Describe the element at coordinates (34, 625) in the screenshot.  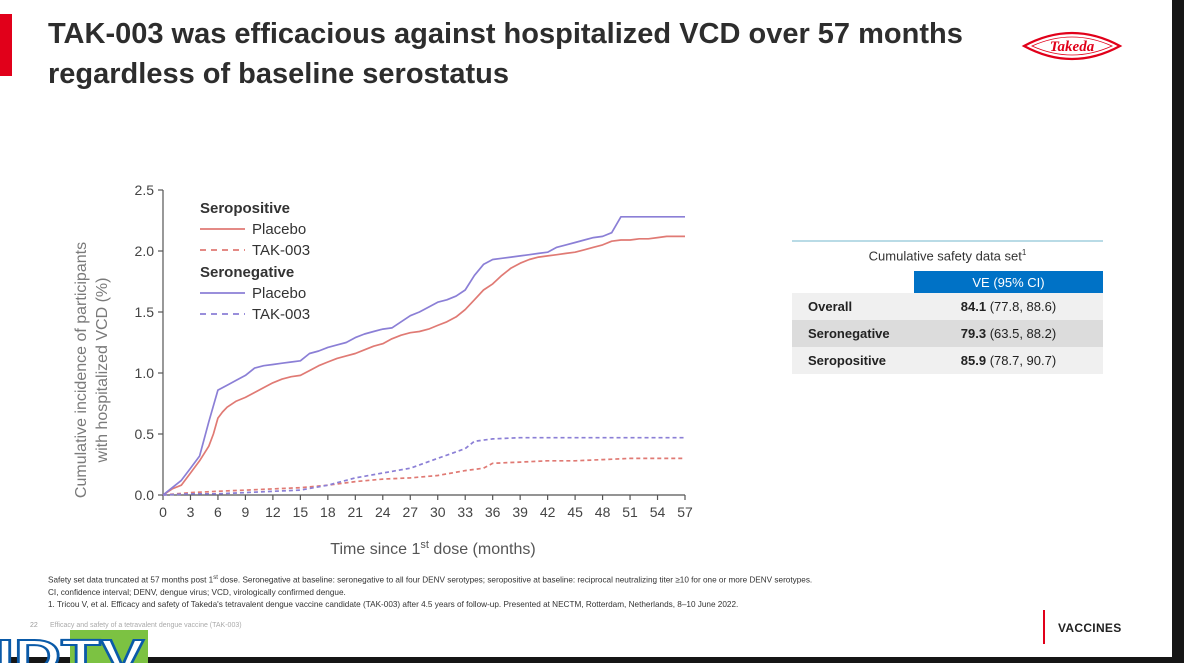
I see `slide-number: 22` at that location.